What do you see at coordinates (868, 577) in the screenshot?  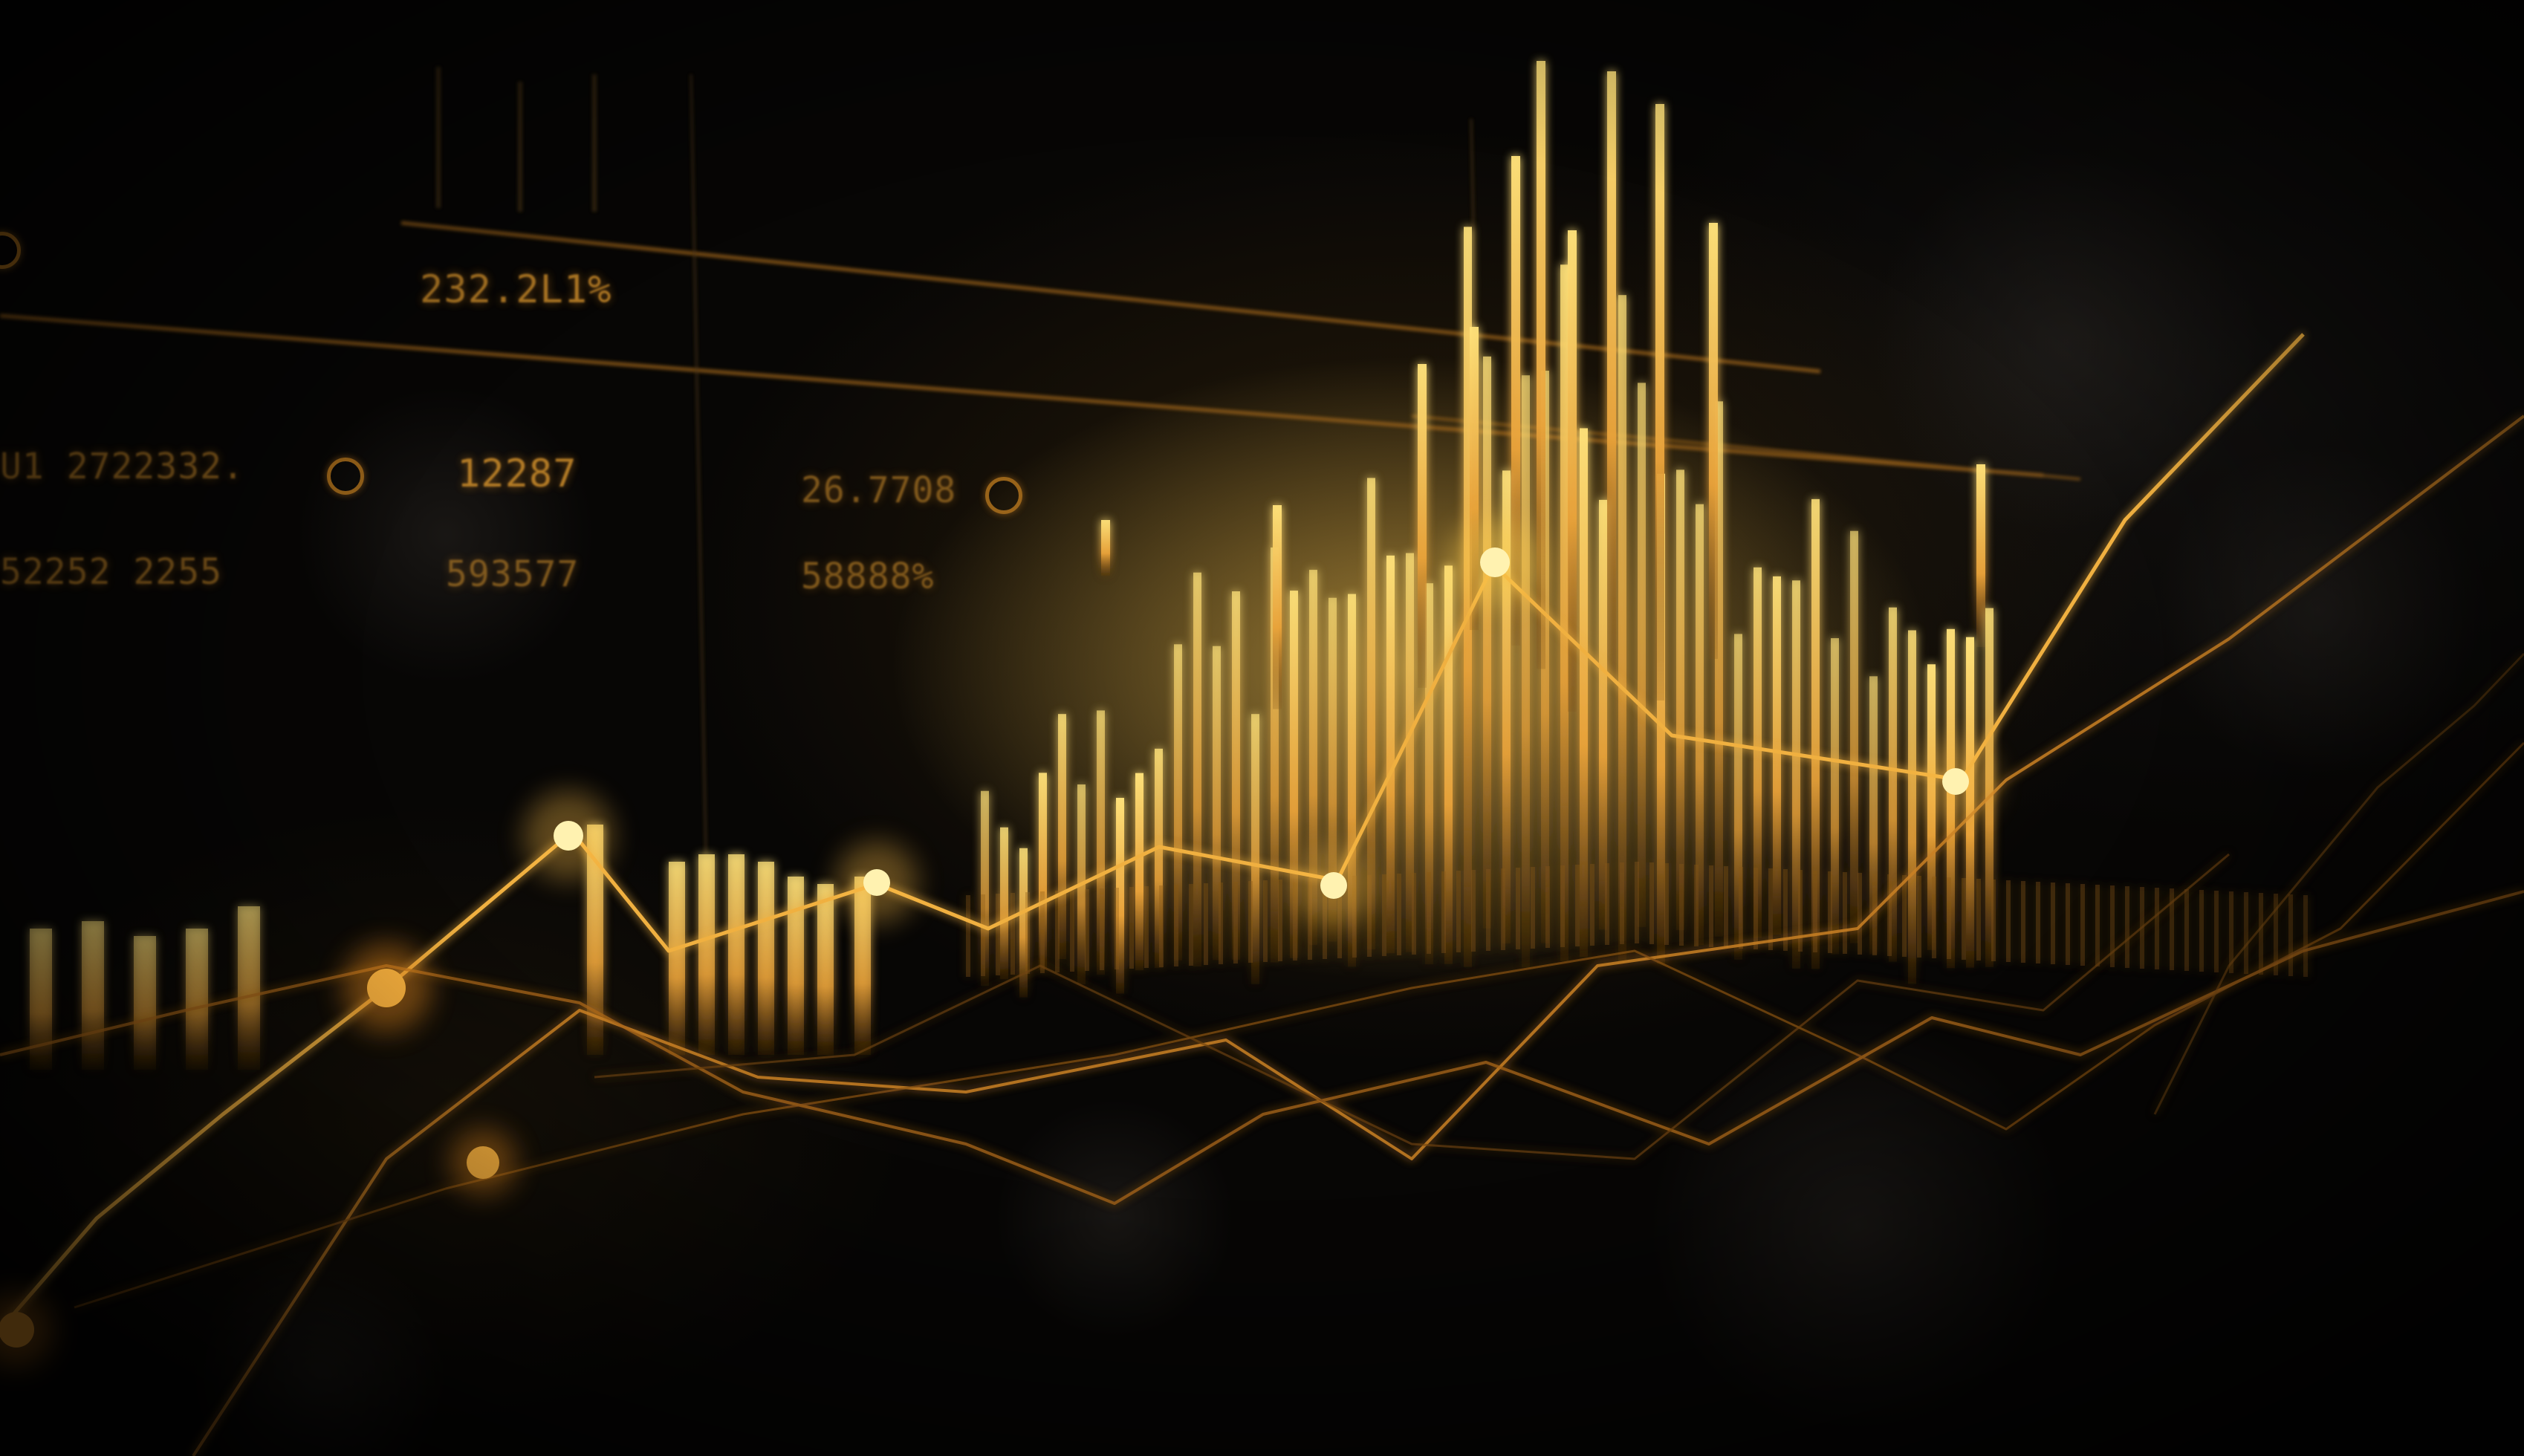 I see `hud-readout-ratio: 58888%` at bounding box center [868, 577].